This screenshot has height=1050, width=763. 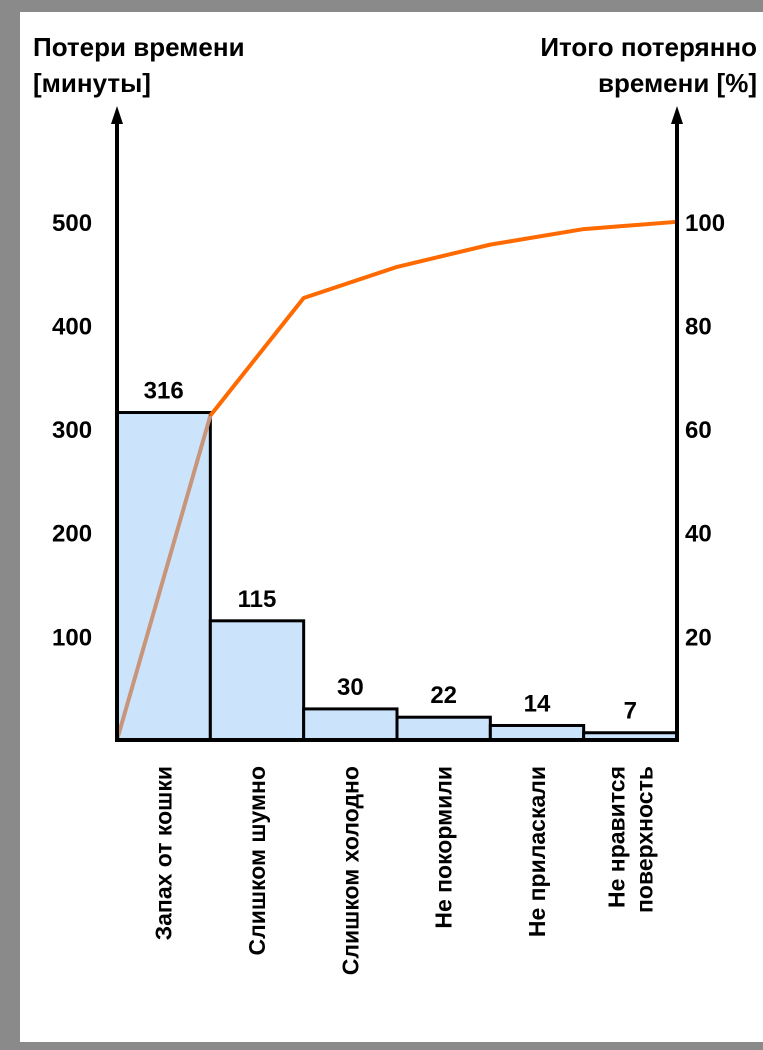 What do you see at coordinates (444, 847) in the screenshot?
I see `category-label: Не покормили` at bounding box center [444, 847].